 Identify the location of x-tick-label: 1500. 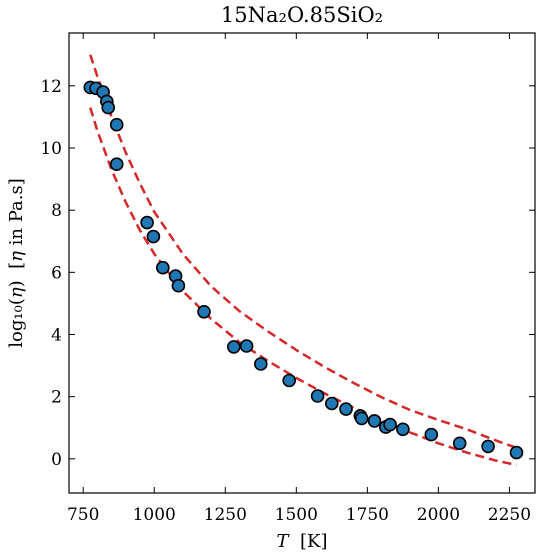
(296, 515).